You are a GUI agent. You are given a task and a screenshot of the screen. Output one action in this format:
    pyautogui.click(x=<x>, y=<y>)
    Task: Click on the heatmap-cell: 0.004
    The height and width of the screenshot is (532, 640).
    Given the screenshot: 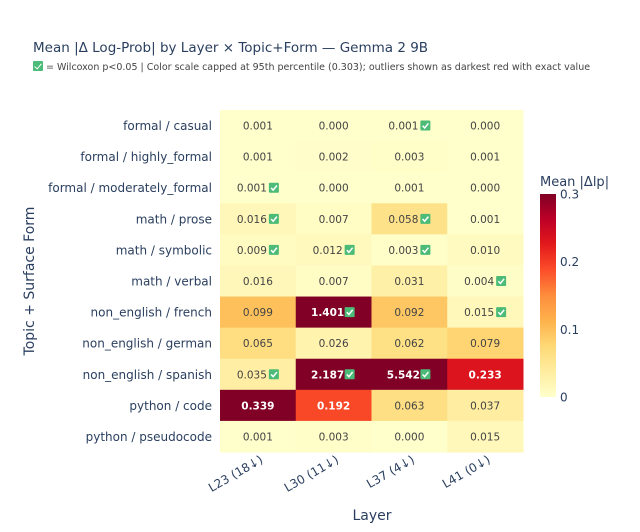 What is the action you would take?
    pyautogui.click(x=485, y=281)
    